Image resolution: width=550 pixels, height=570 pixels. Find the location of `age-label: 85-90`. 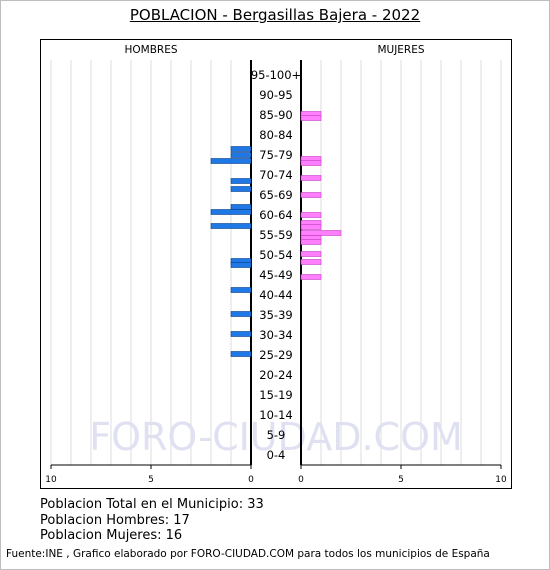

age-label: 85-90 is located at coordinates (275, 115).